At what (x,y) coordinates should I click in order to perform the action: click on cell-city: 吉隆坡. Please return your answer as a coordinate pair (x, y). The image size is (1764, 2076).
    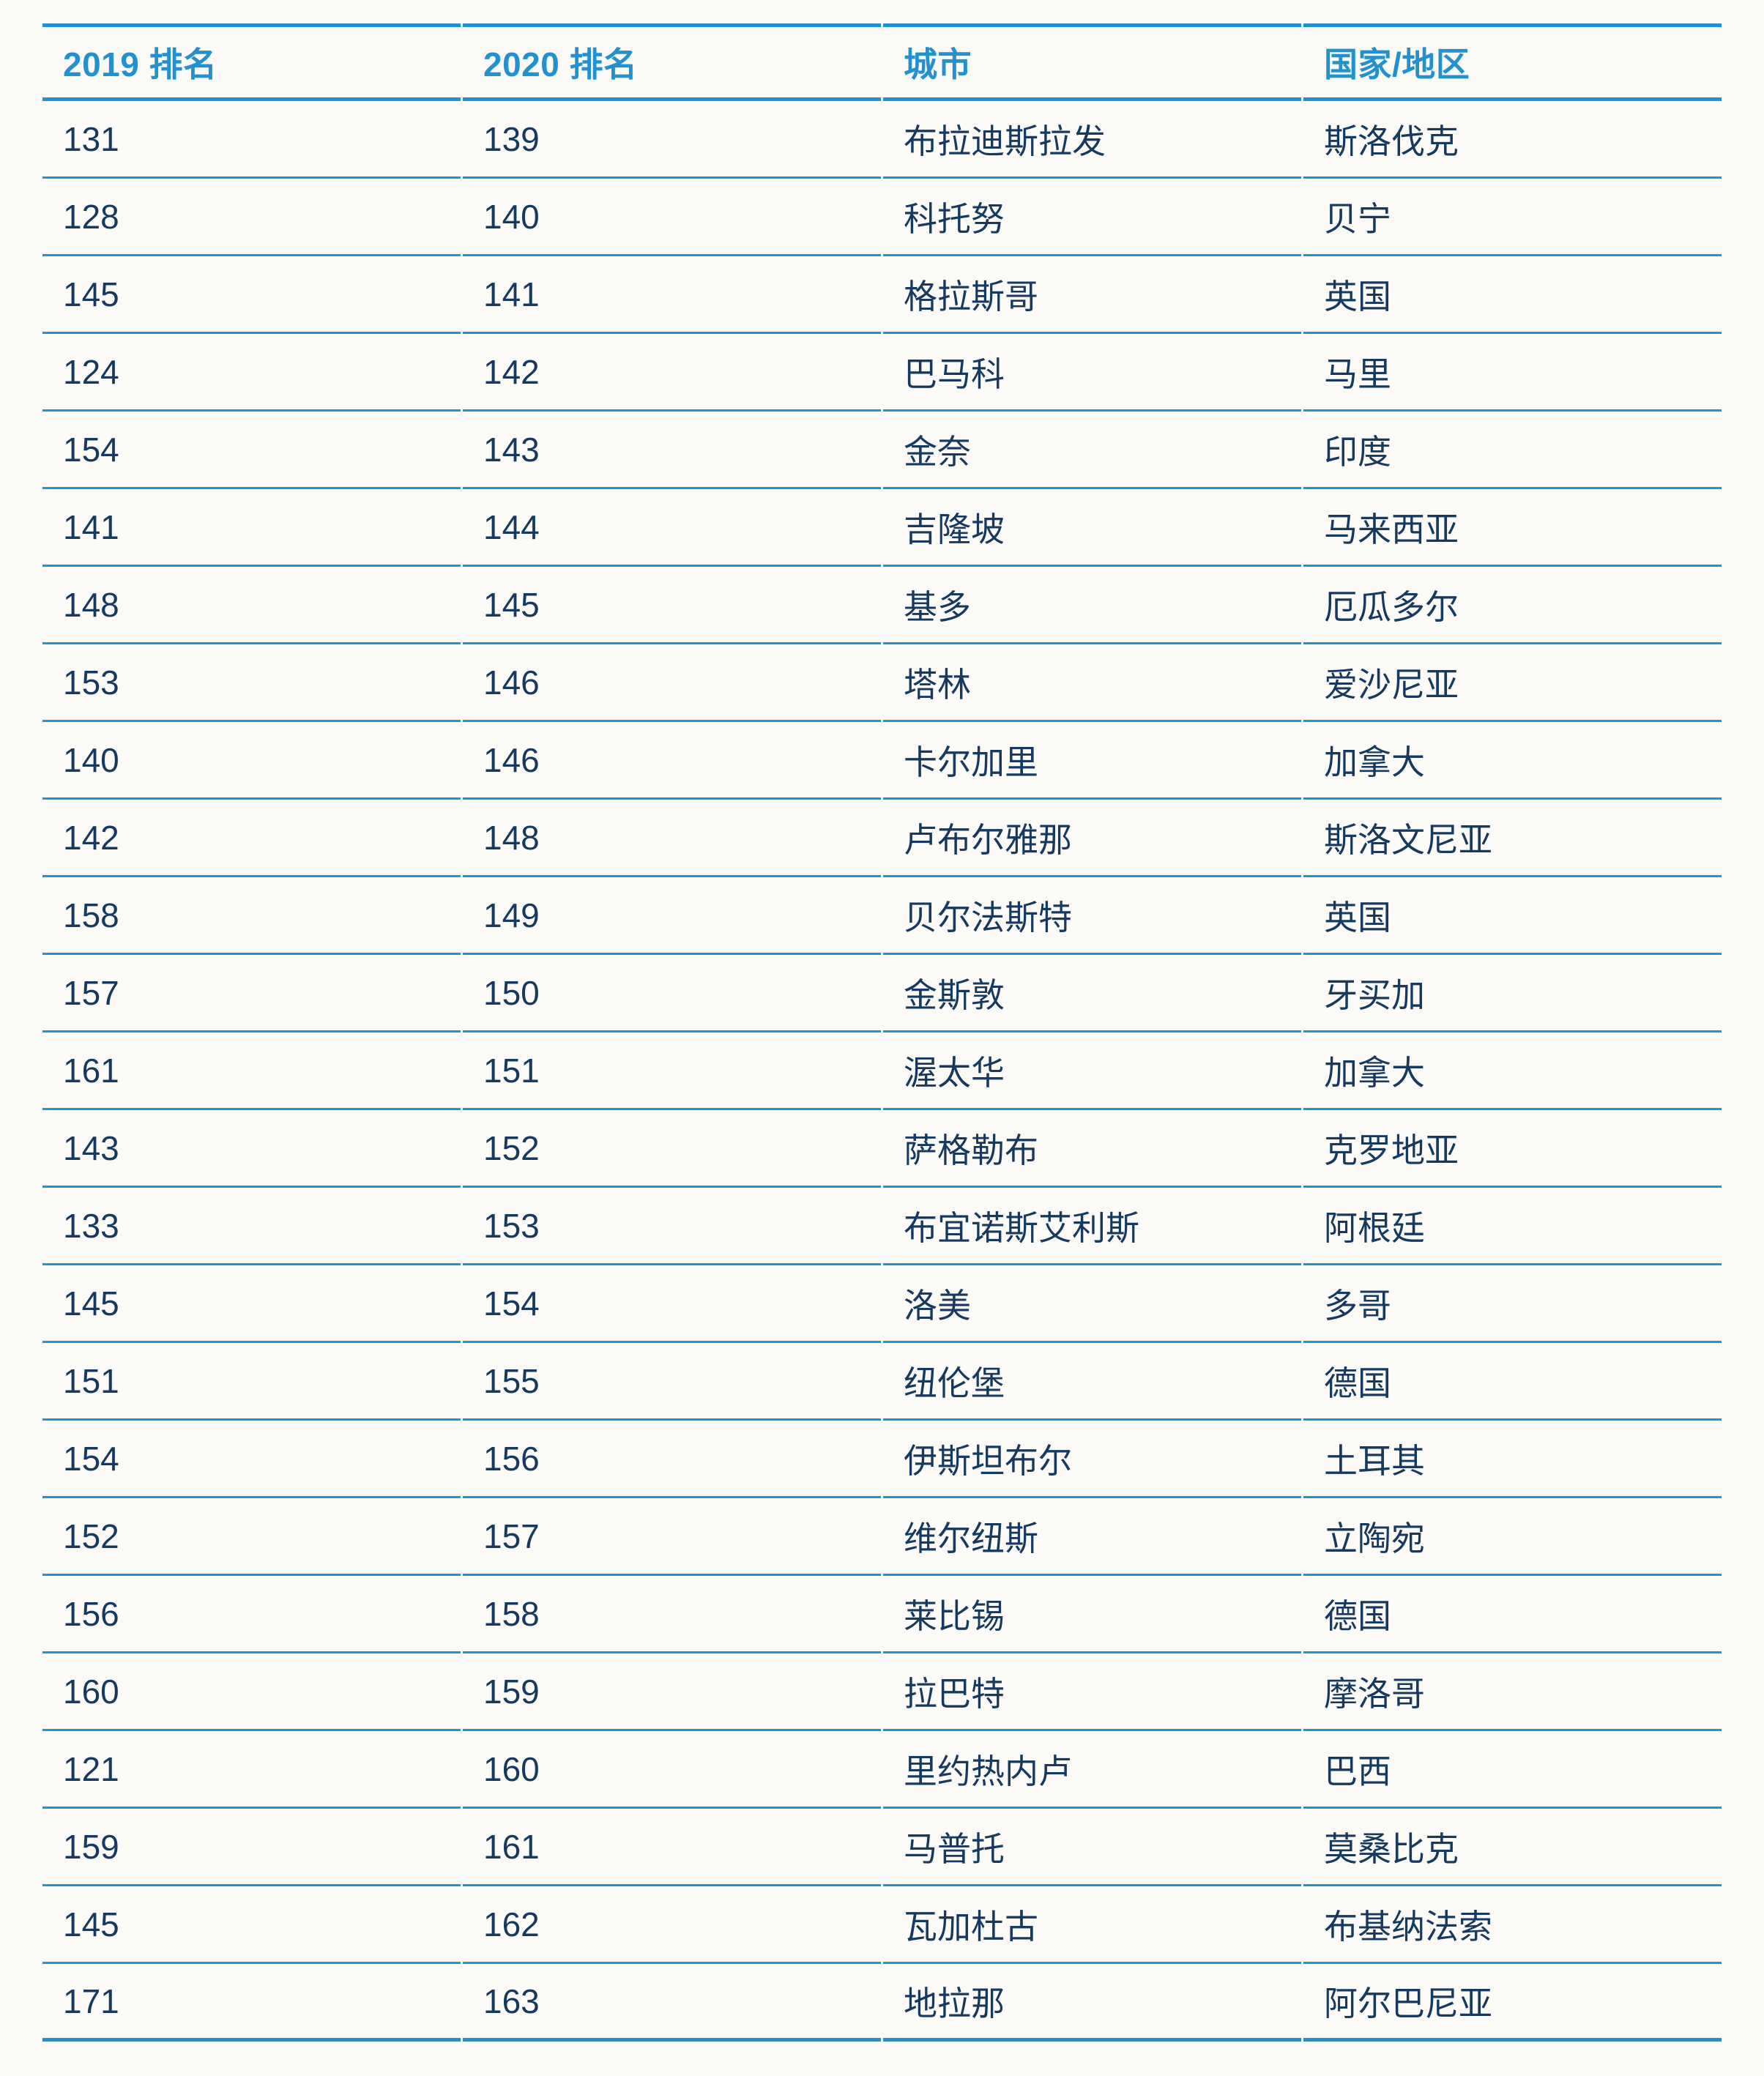
    Looking at the image, I should click on (1092, 528).